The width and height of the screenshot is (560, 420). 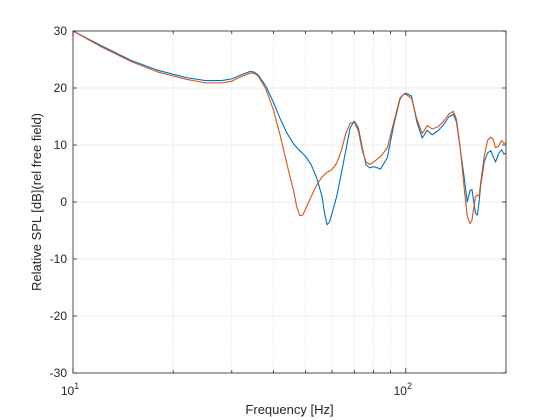 What do you see at coordinates (70, 389) in the screenshot?
I see `x-tick-label: 10¹` at bounding box center [70, 389].